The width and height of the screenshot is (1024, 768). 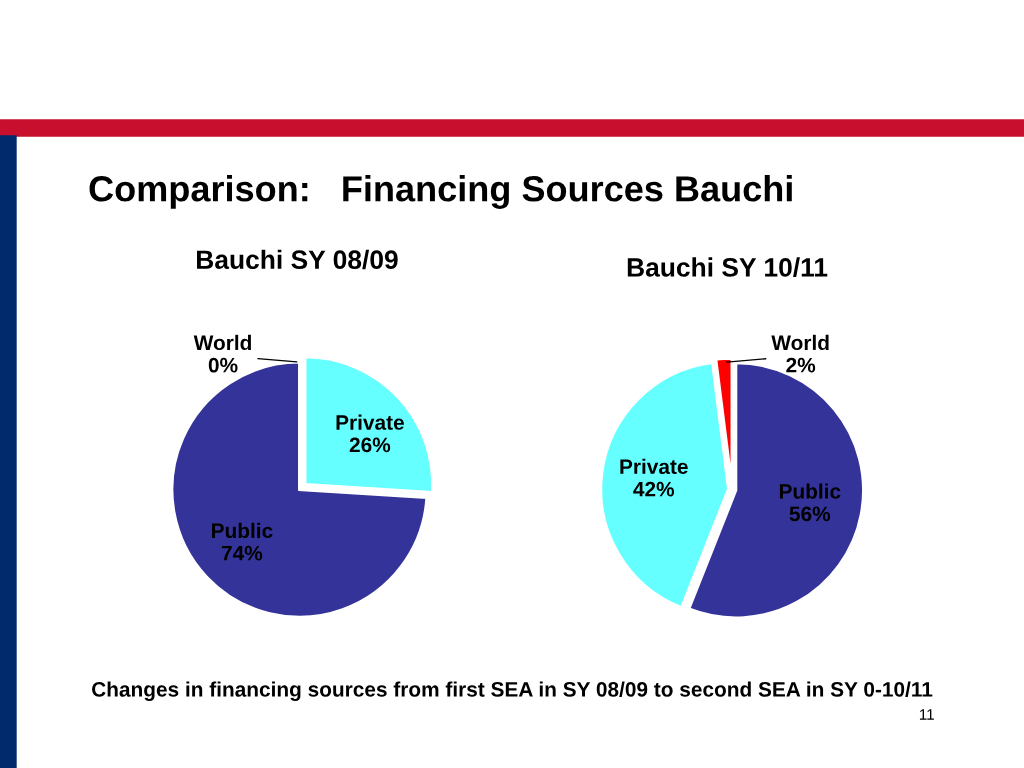 What do you see at coordinates (926, 714) in the screenshot?
I see `text: 11` at bounding box center [926, 714].